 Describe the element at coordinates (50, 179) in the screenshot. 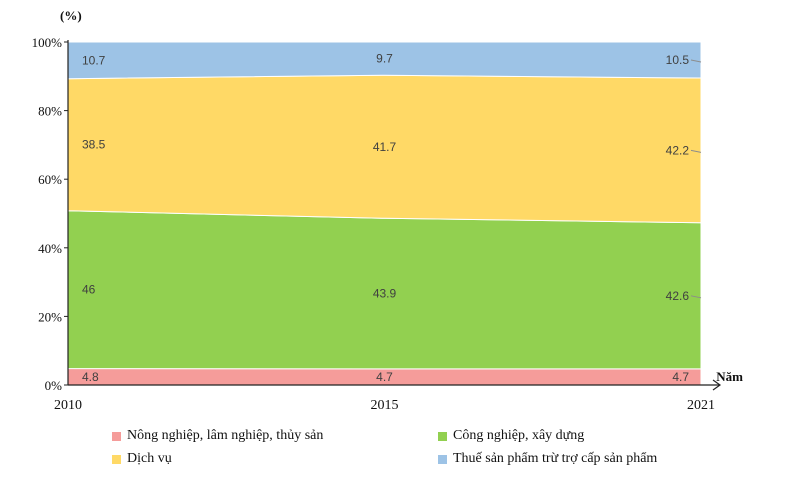

I see `y-tick-label: 60%` at that location.